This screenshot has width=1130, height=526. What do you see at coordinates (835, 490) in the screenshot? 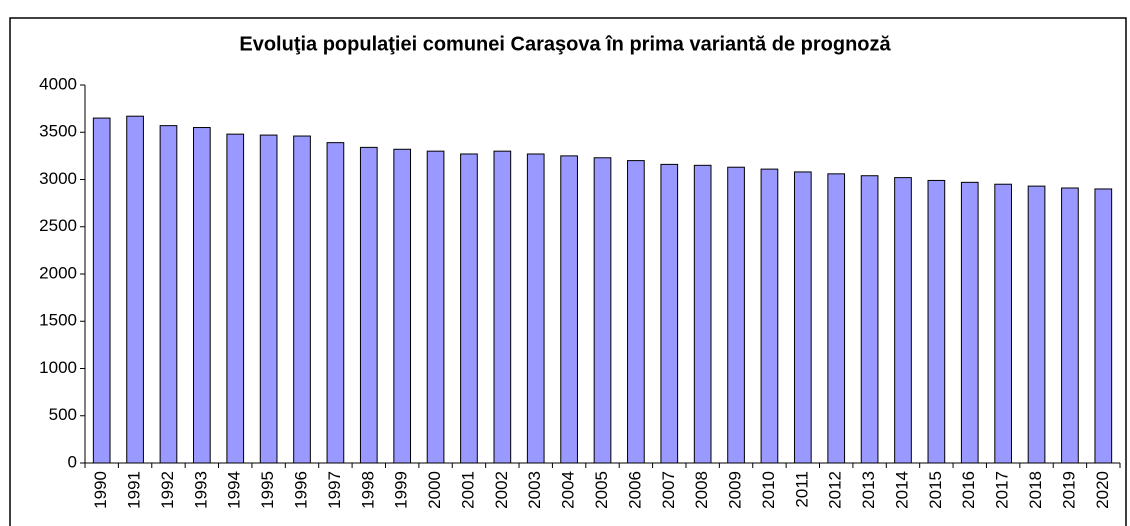
I see `x-tick-label: 2012` at bounding box center [835, 490].